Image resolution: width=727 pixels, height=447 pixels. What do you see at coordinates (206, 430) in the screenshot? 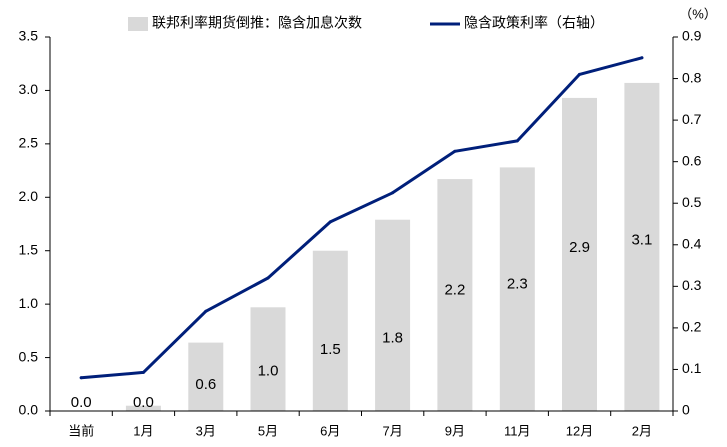
I see `x-tick-label: 3月` at bounding box center [206, 430].